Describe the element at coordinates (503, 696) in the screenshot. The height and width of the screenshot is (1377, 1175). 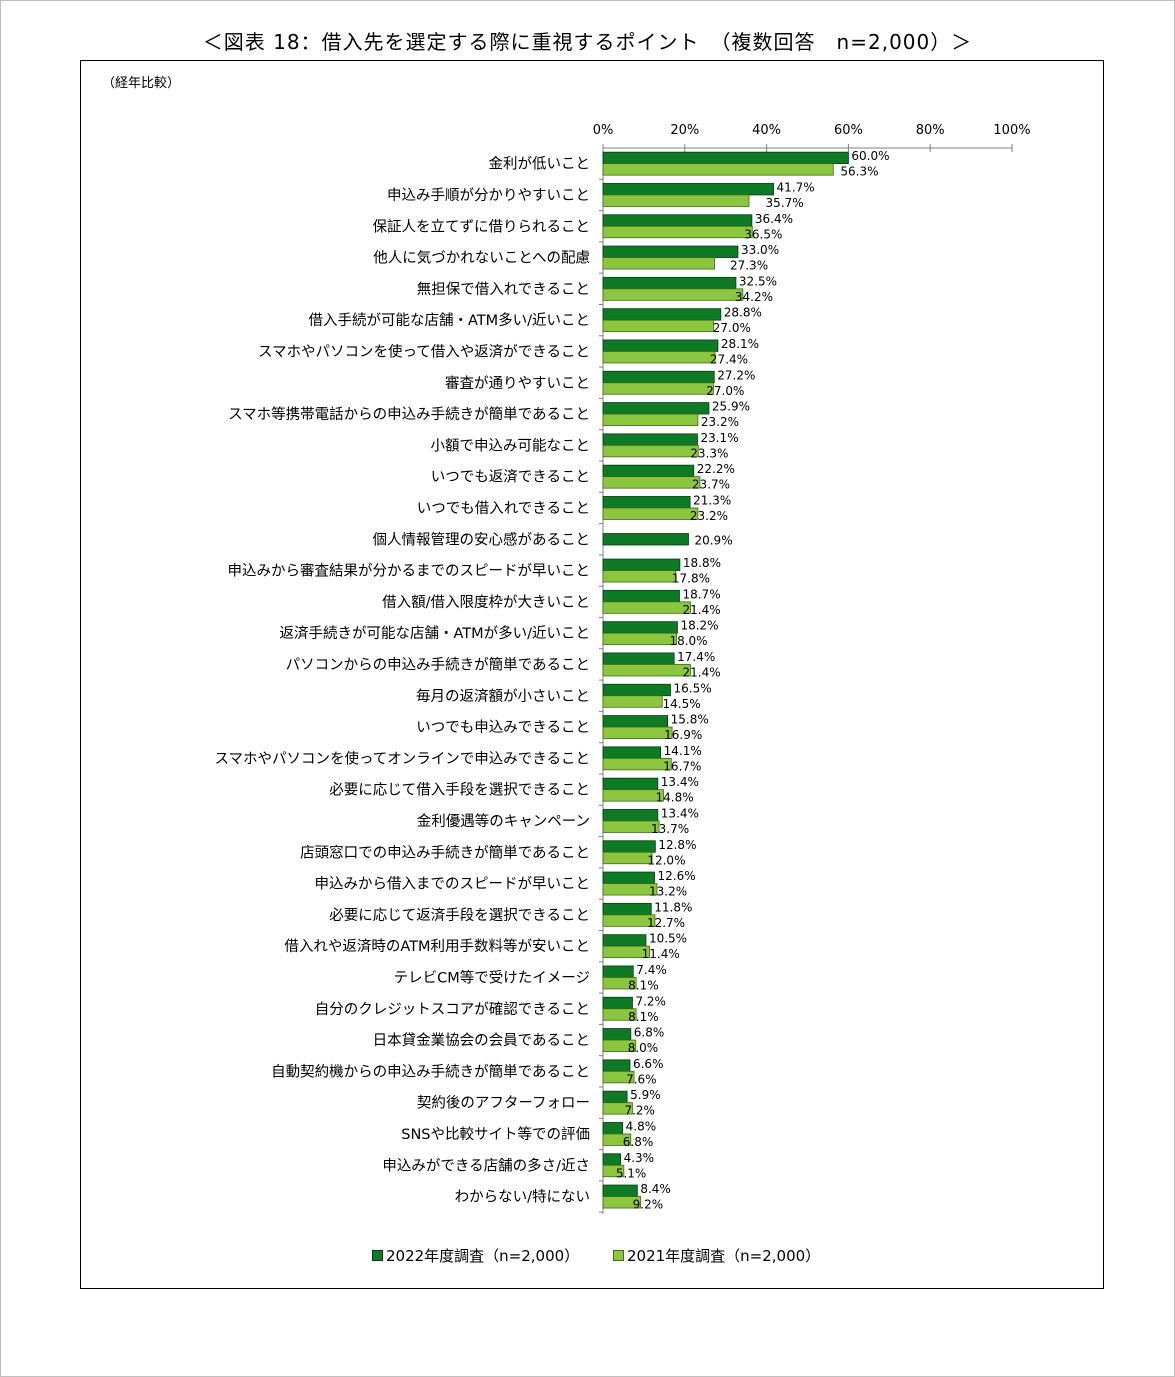
I see `category-label: 毎月の返済額が小さいこと` at that location.